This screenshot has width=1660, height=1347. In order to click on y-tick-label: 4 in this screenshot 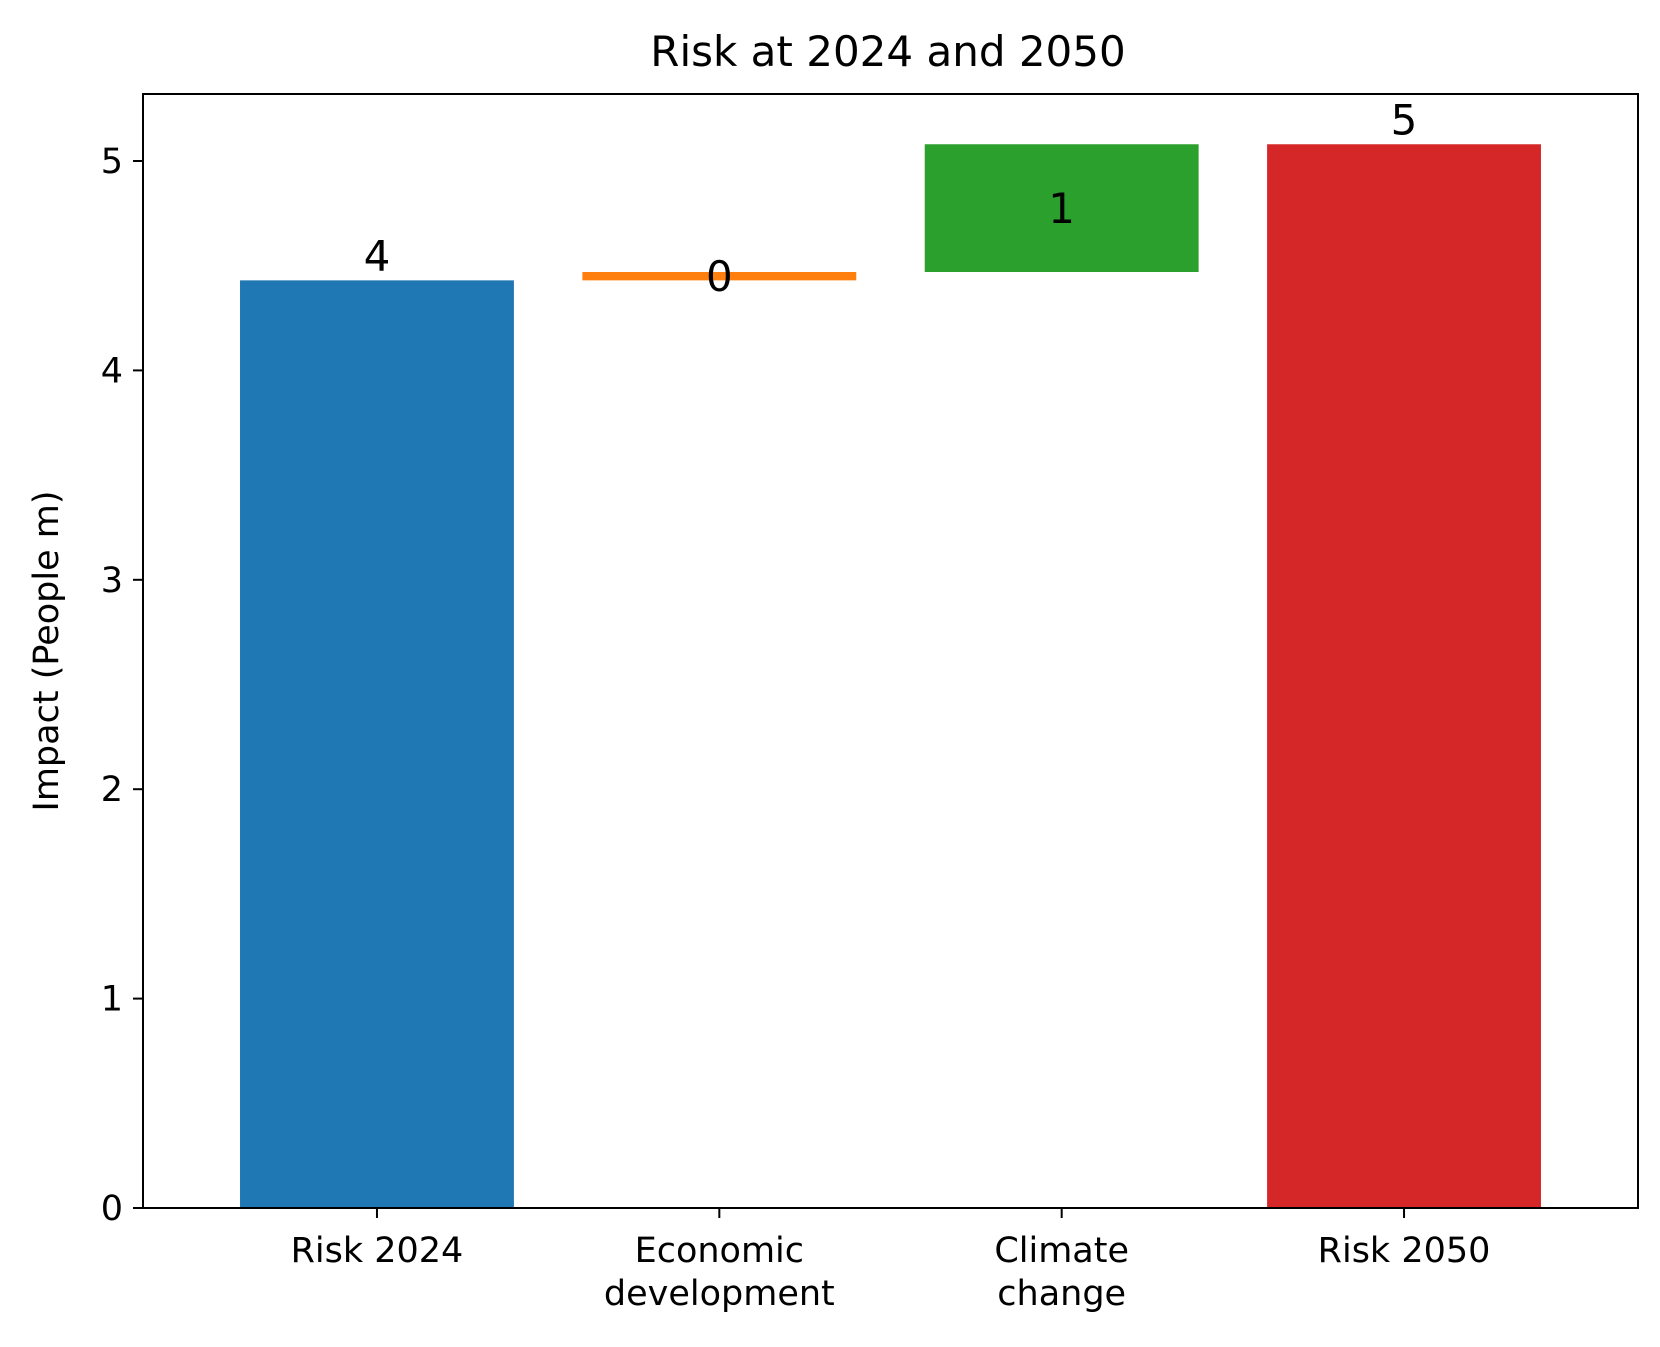, I will do `click(112, 371)`.